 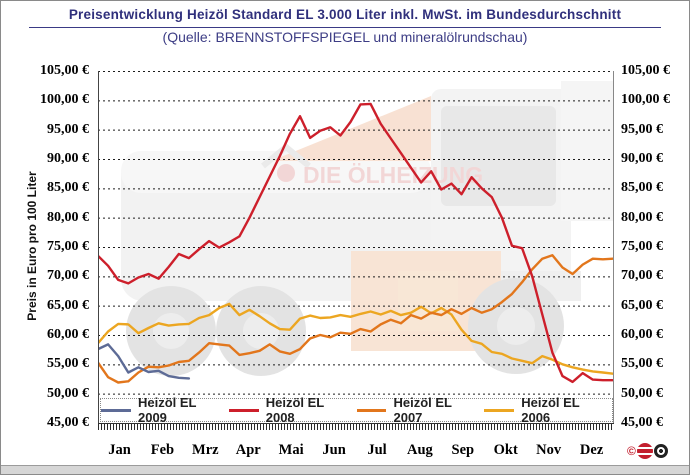 What do you see at coordinates (286, 173) in the screenshot?
I see `watermark-flame-icon` at bounding box center [286, 173].